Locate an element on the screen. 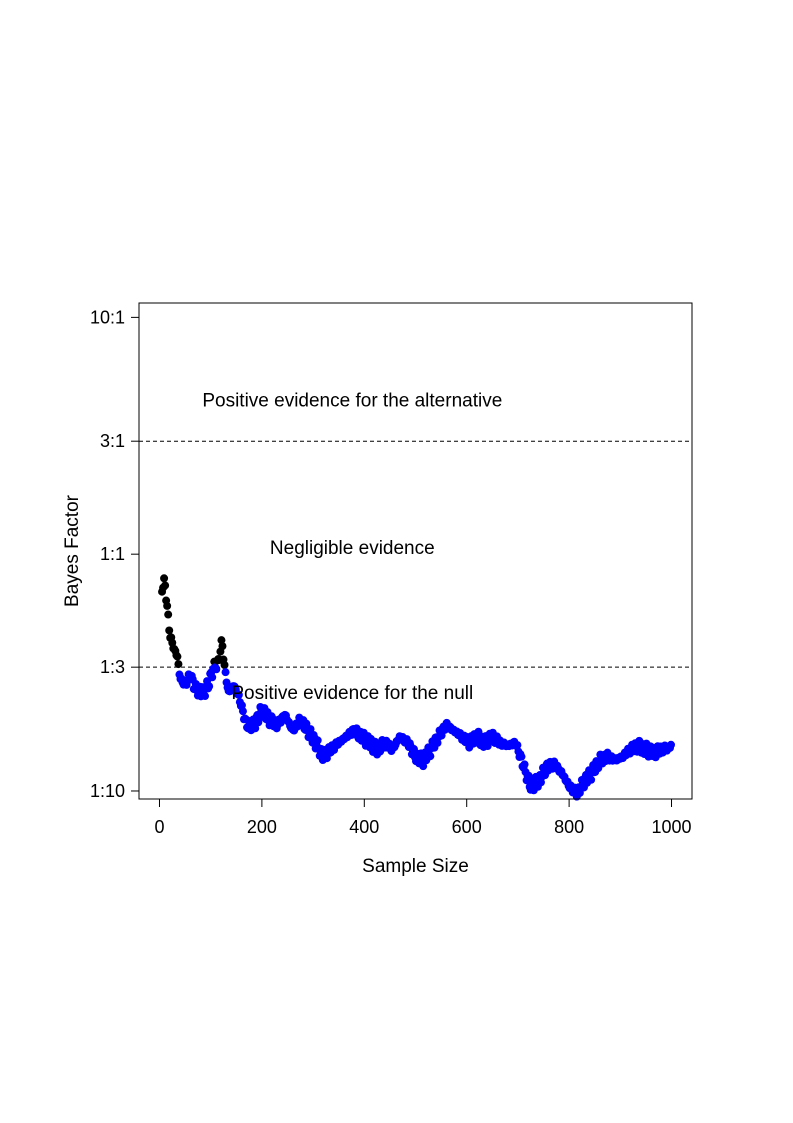  y-axis: 1:10 1:3 1:1 3:1 10:1 is located at coordinates (115, 554).